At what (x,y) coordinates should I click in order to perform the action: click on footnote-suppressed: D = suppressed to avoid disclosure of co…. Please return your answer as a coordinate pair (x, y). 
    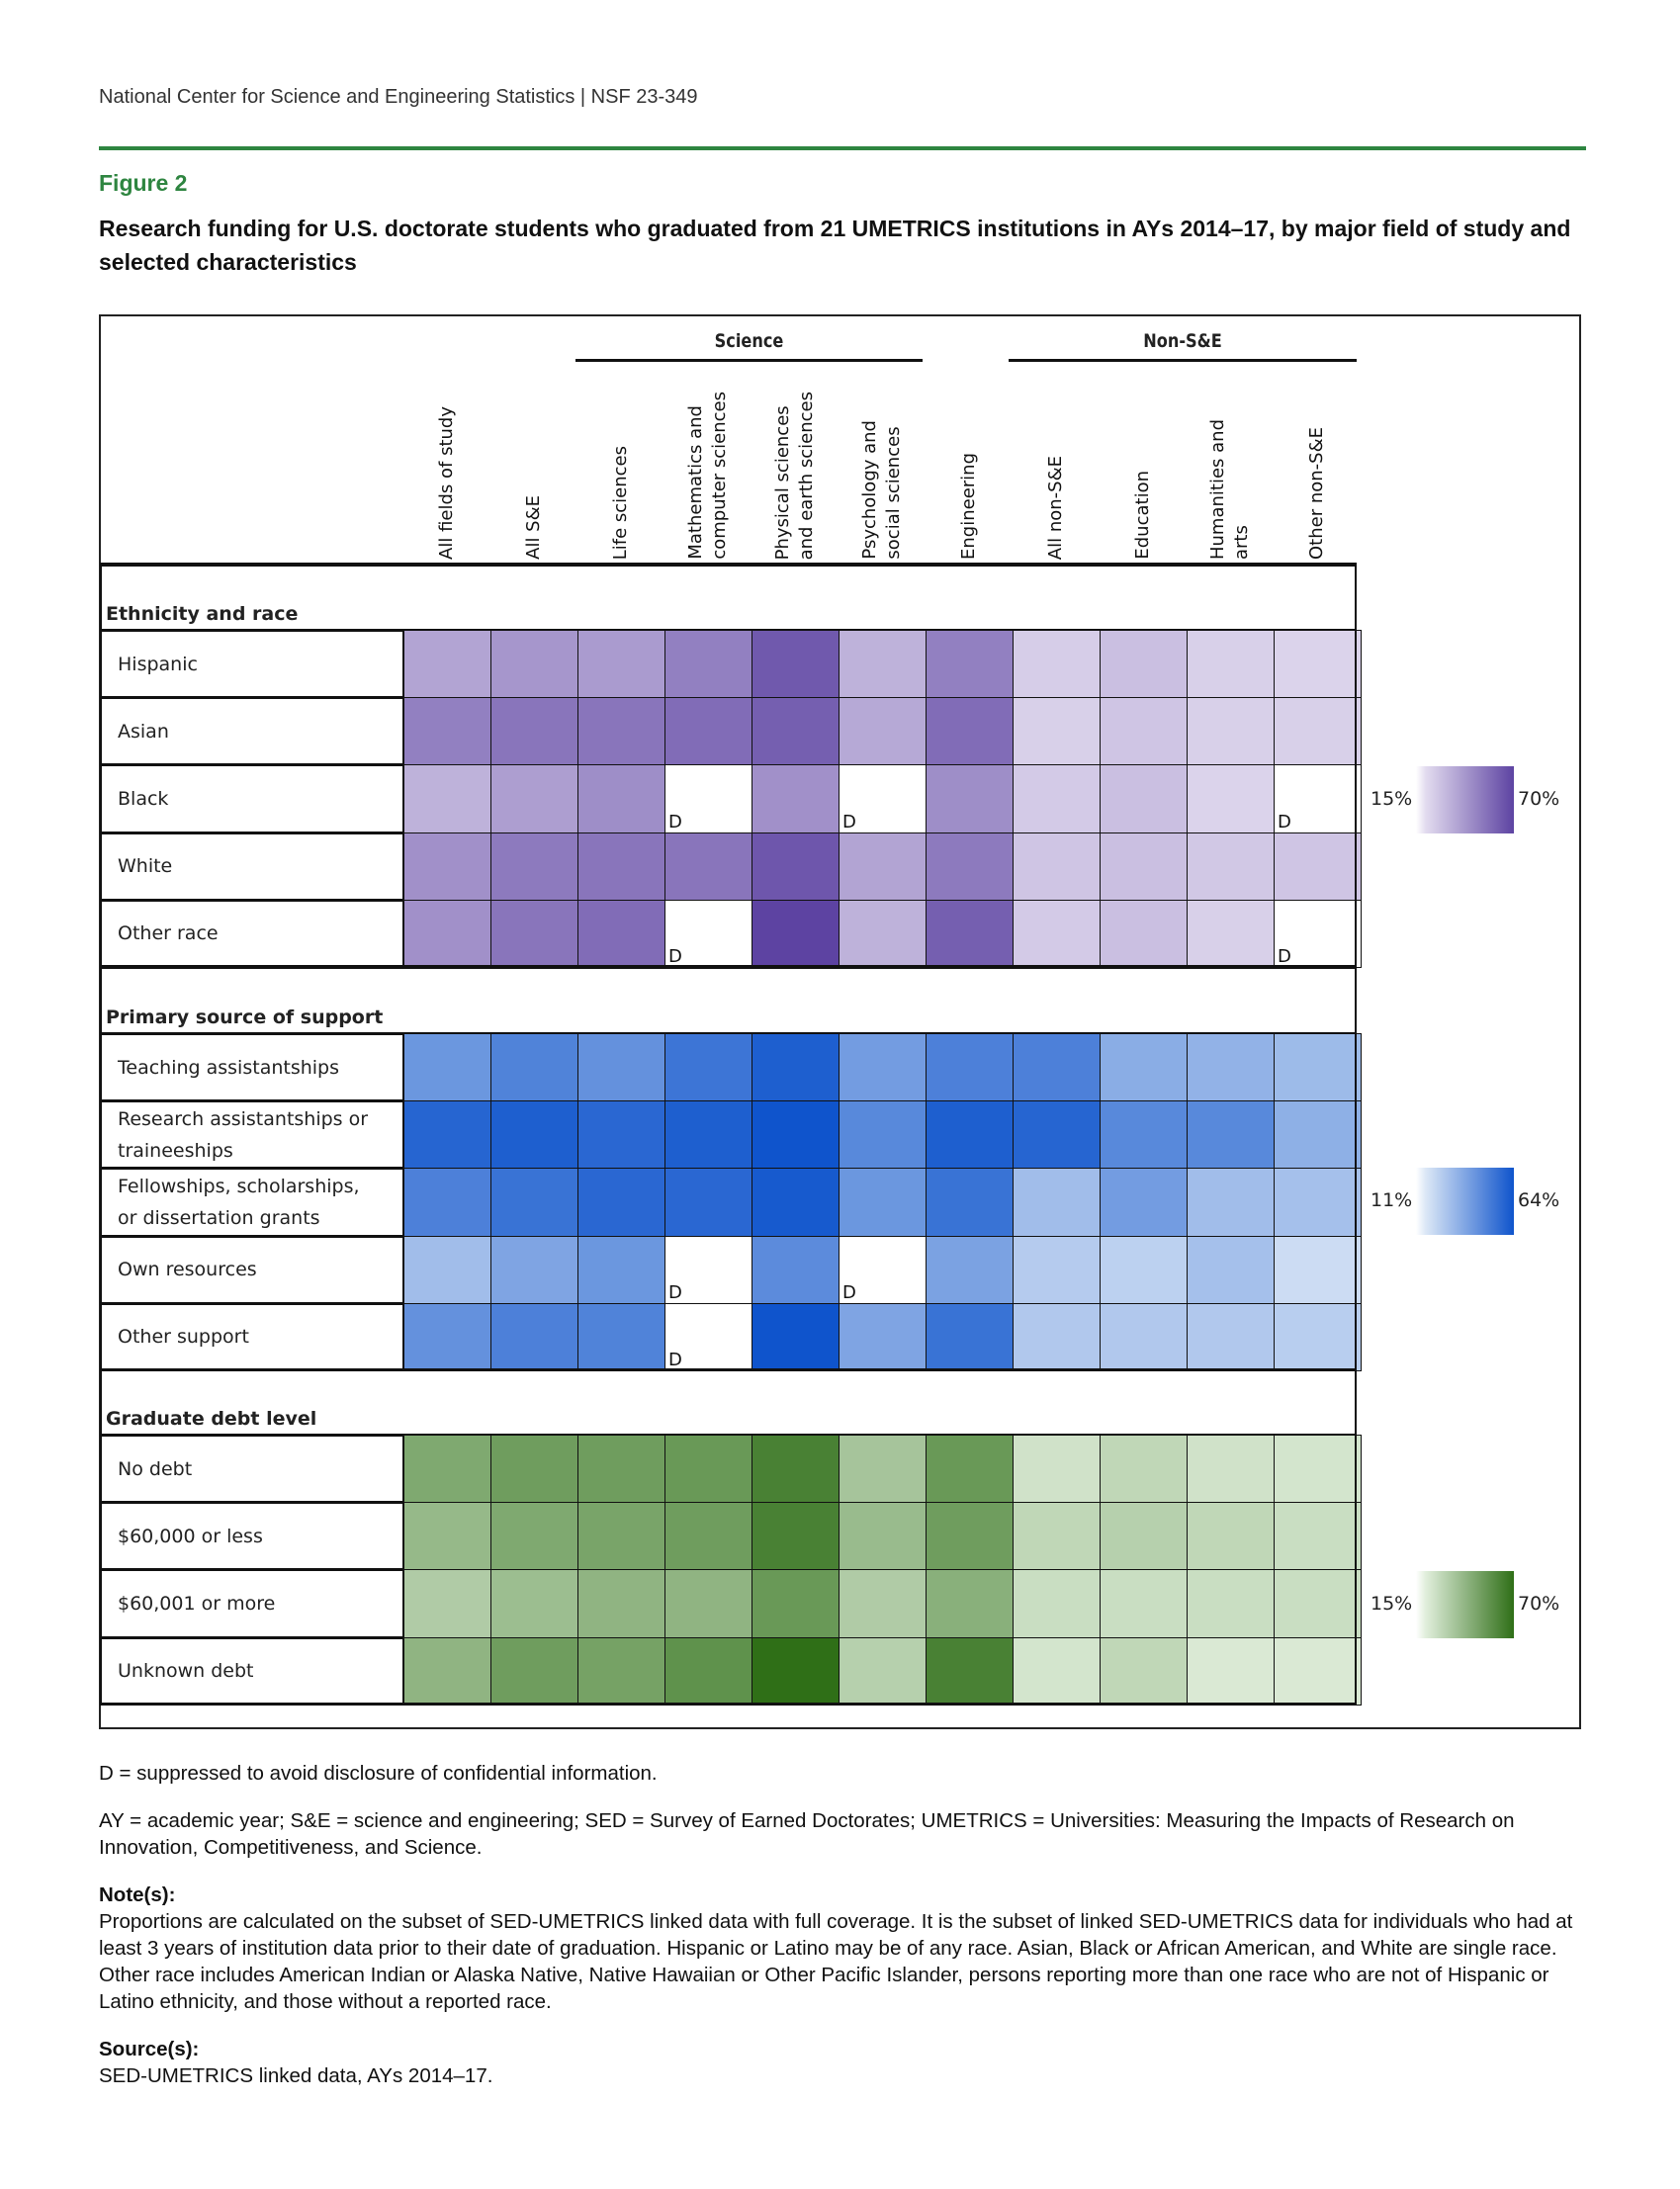
    Looking at the image, I should click on (378, 1773).